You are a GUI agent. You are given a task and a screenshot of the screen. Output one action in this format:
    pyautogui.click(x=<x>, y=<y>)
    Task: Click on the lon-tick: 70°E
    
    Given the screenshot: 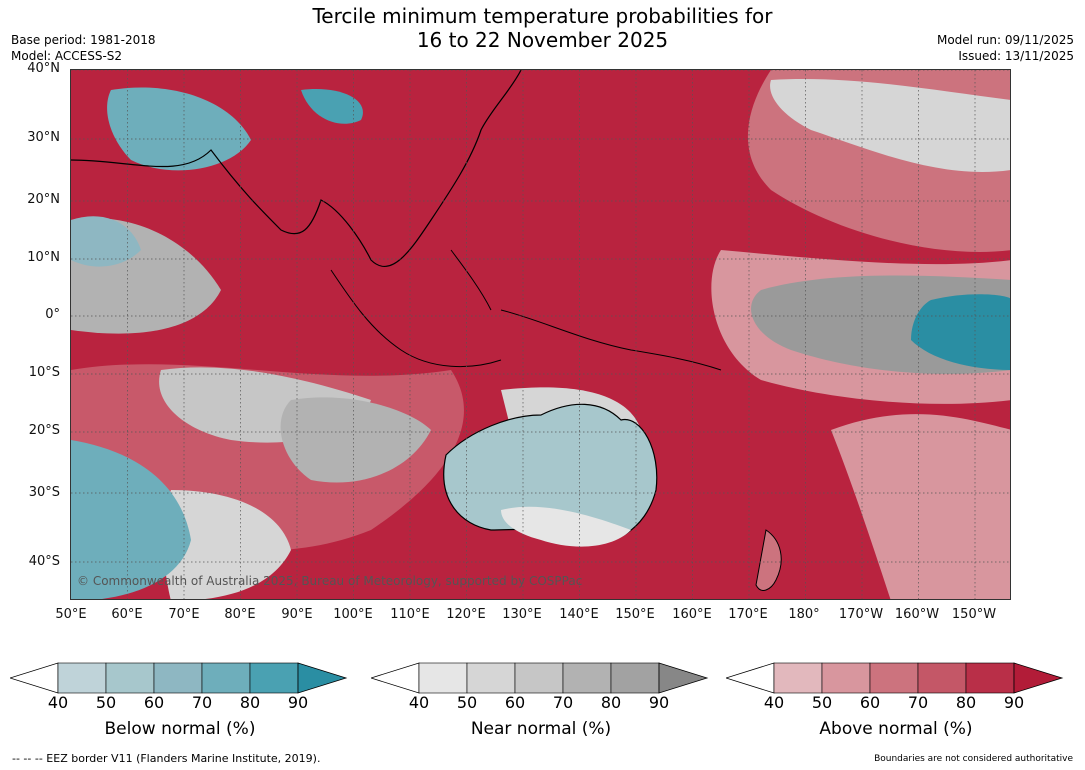 What is the action you would take?
    pyautogui.click(x=184, y=614)
    